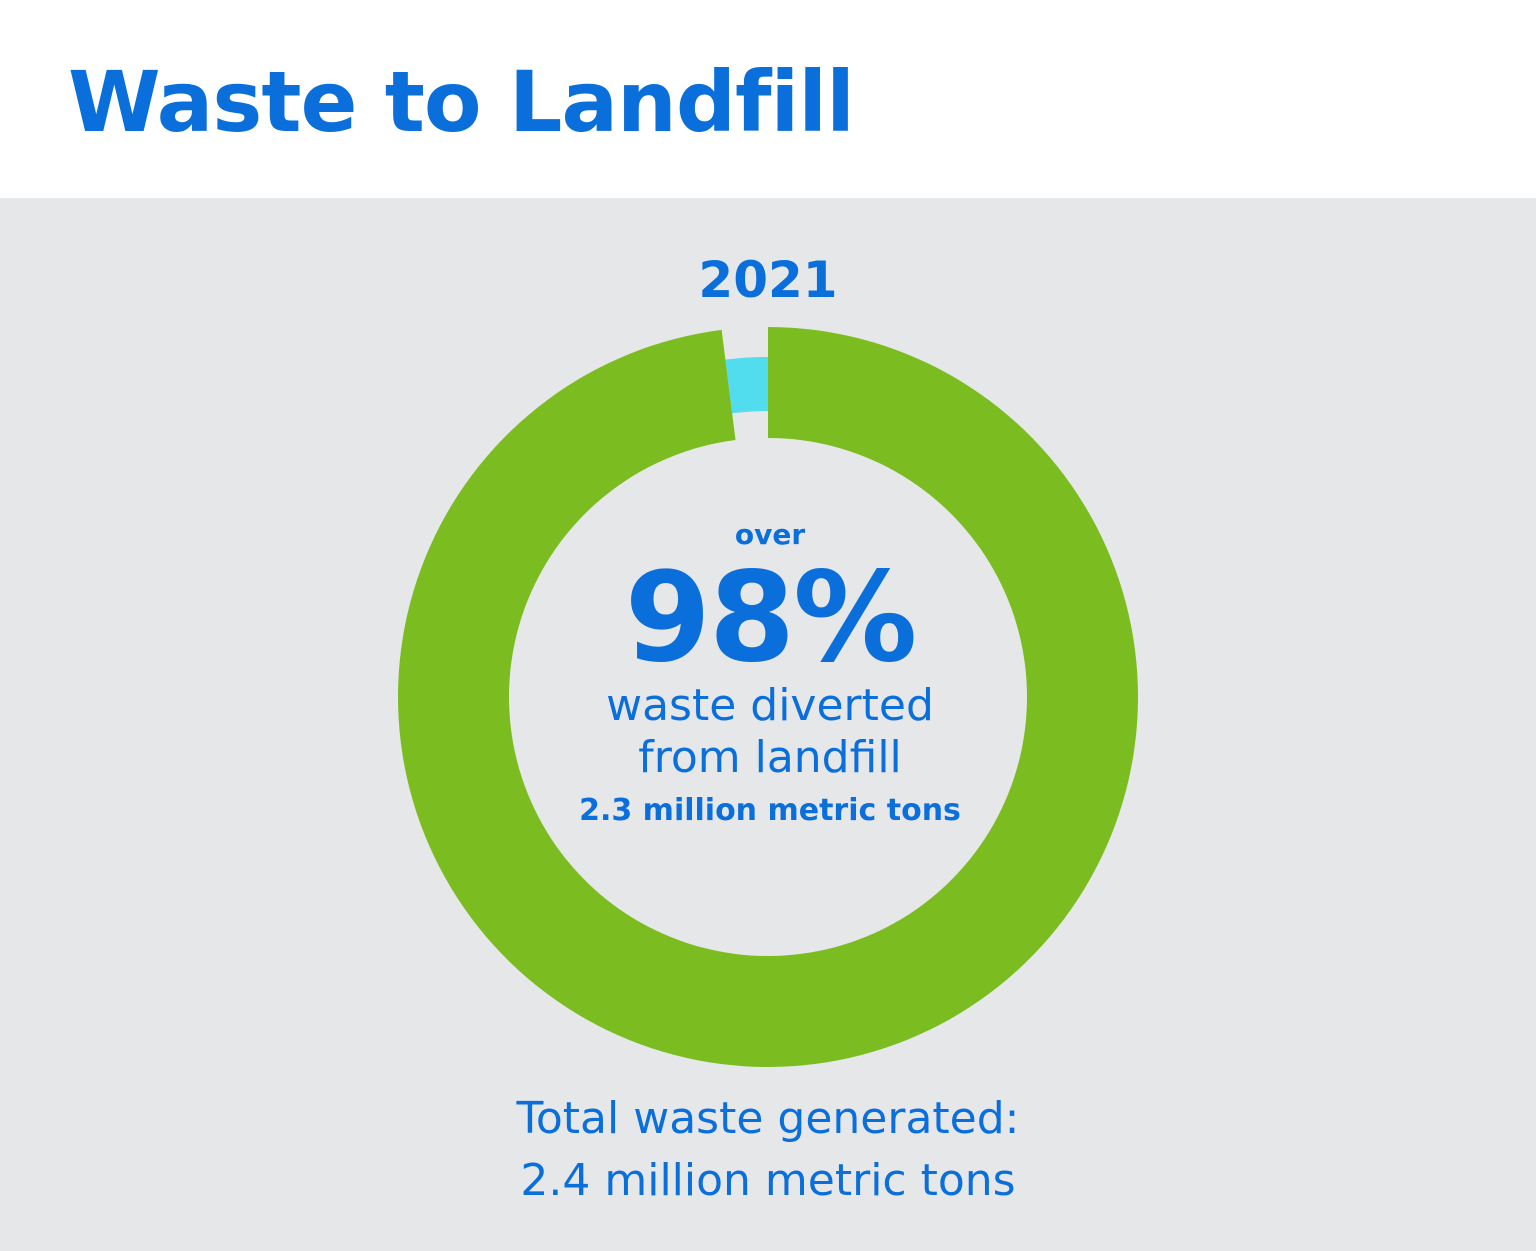  I want to click on center-description-line1: waste diverted, so click(770, 705).